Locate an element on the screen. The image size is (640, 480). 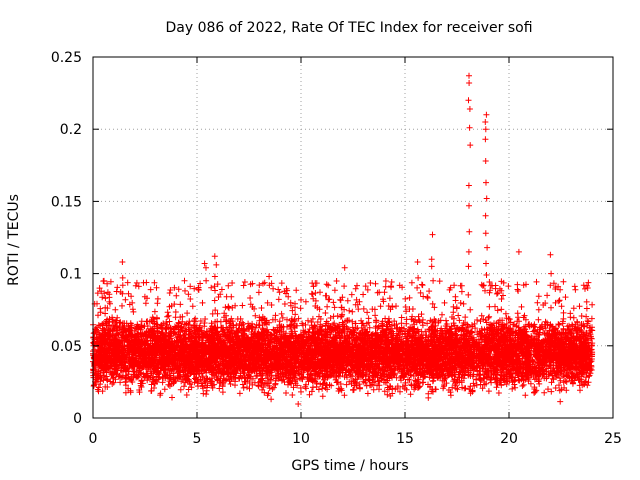
x-tick-label: 25 is located at coordinates (613, 439).